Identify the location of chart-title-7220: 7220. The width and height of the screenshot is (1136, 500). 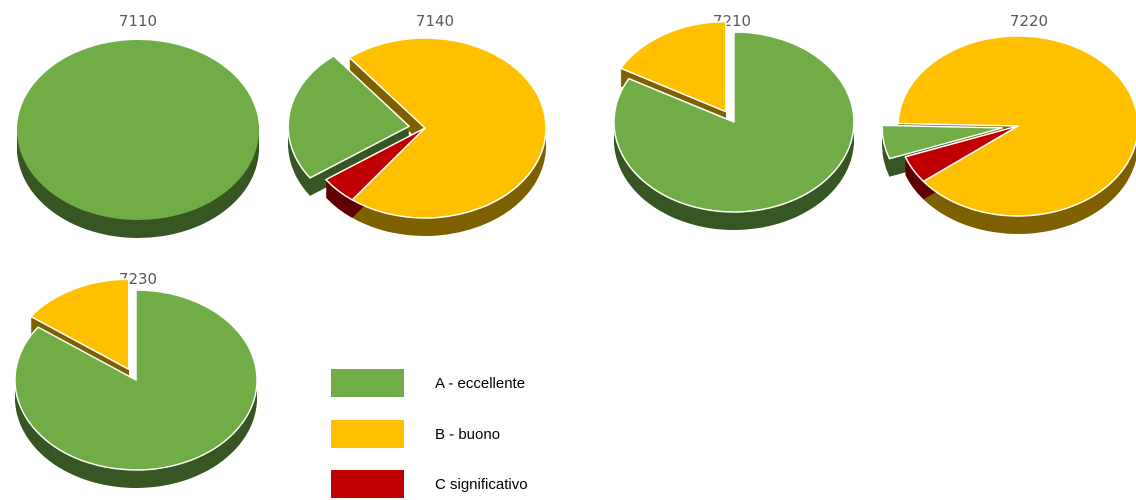
(1029, 21).